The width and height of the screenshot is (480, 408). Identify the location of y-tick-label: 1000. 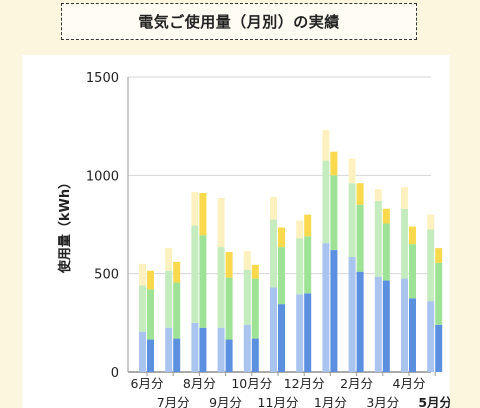
(102, 176).